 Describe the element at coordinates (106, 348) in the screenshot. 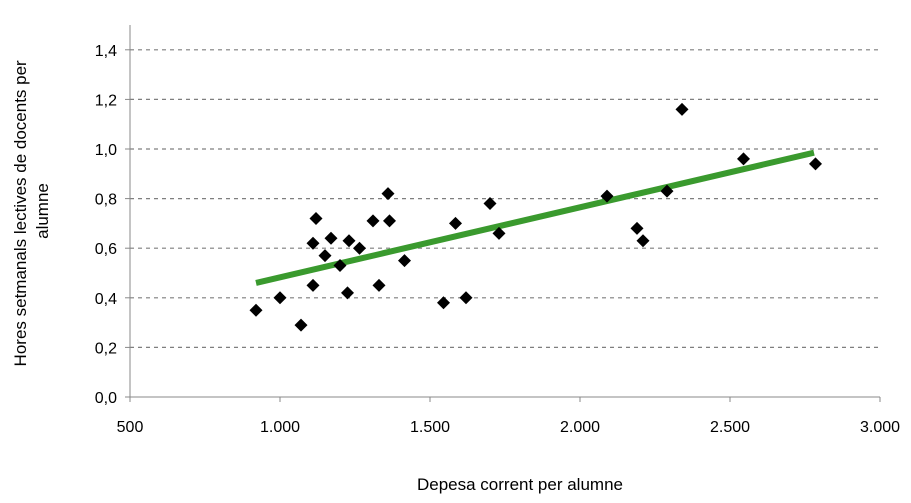

I see `y-tick-label: 0,2` at that location.